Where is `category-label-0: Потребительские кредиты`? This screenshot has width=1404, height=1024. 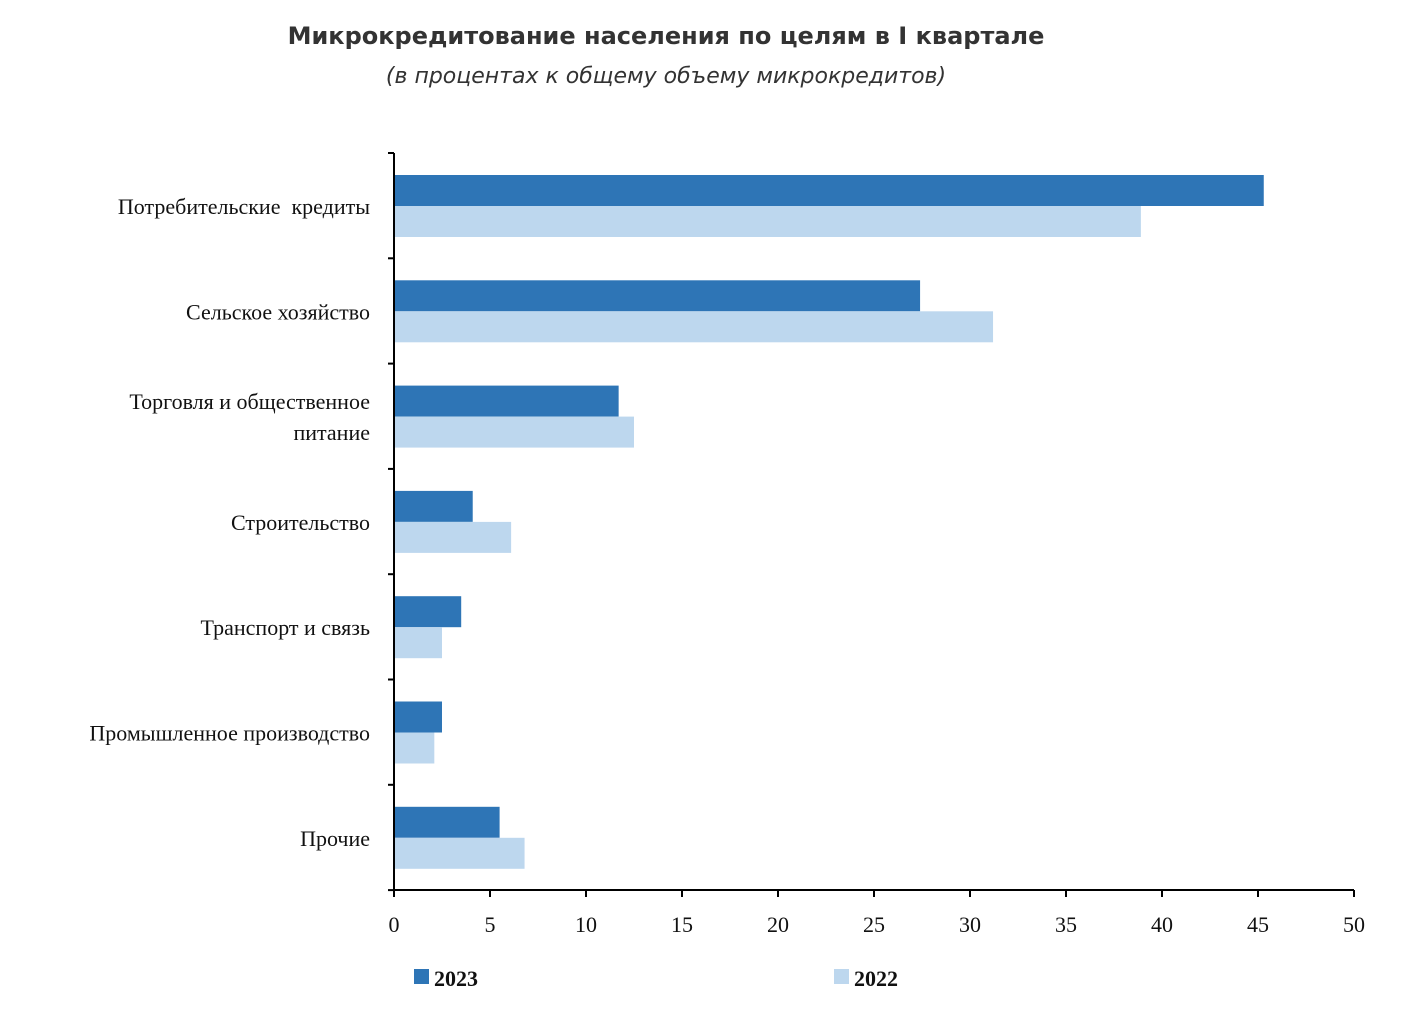
category-label-0: Потребительские кредиты is located at coordinates (244, 206).